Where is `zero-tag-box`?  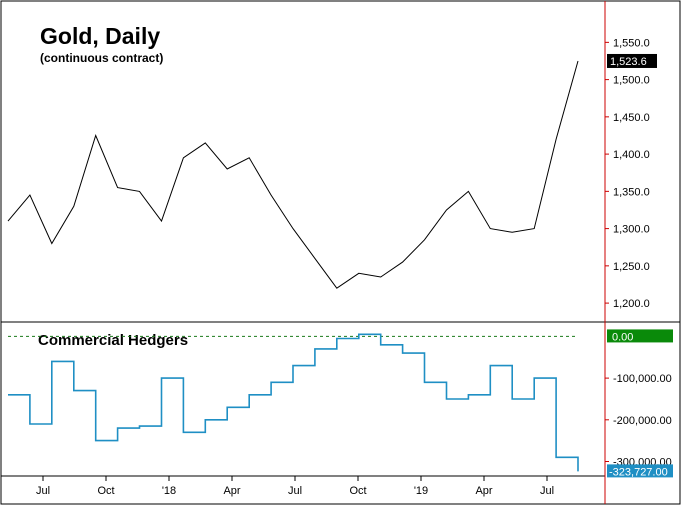 zero-tag-box is located at coordinates (640, 336).